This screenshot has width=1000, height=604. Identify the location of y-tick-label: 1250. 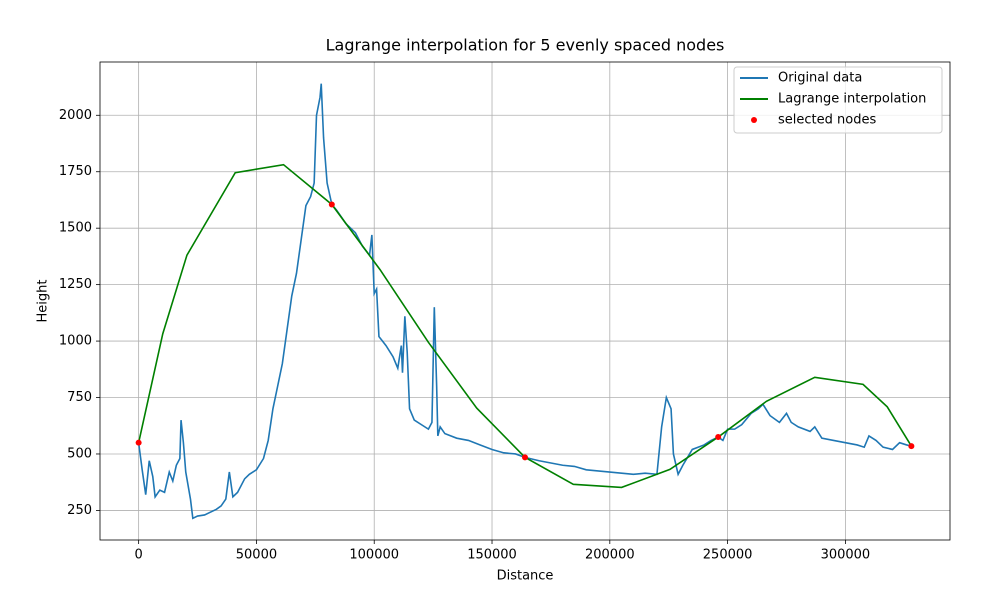
(75, 284).